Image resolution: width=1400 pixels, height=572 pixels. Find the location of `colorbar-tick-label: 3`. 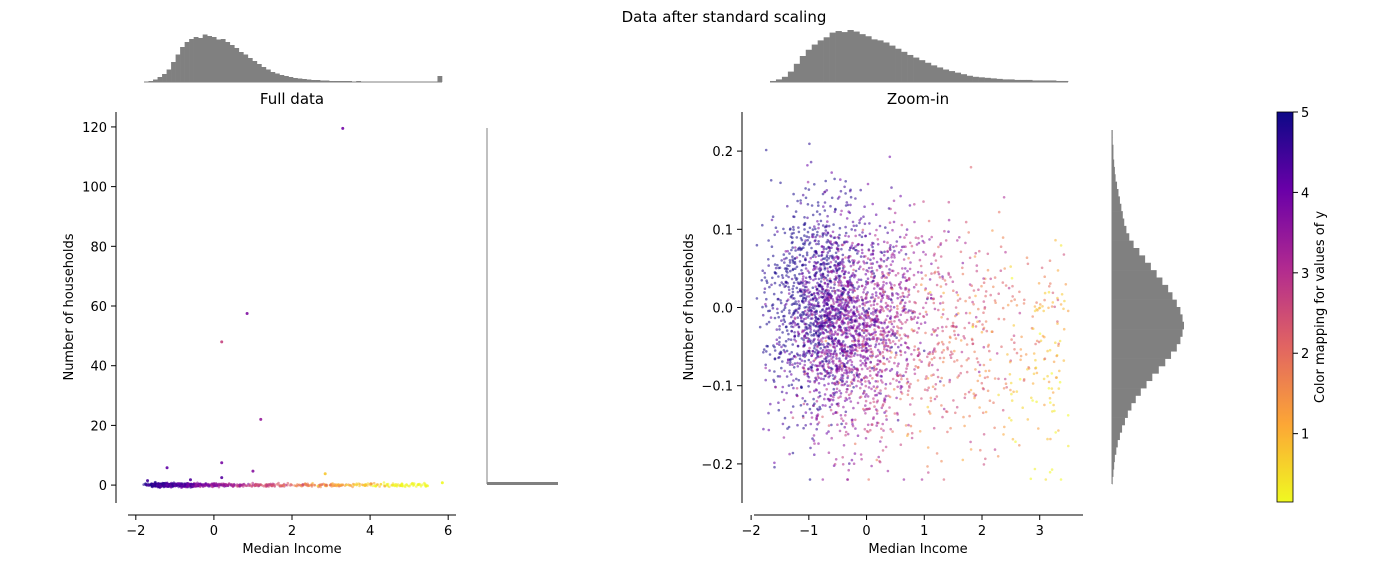

colorbar-tick-label: 3 is located at coordinates (1305, 274).